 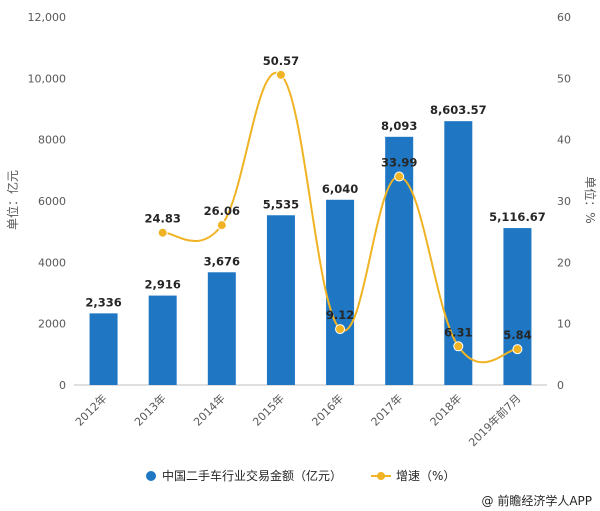 What do you see at coordinates (151, 476) in the screenshot?
I see `legend-bar-swatch` at bounding box center [151, 476].